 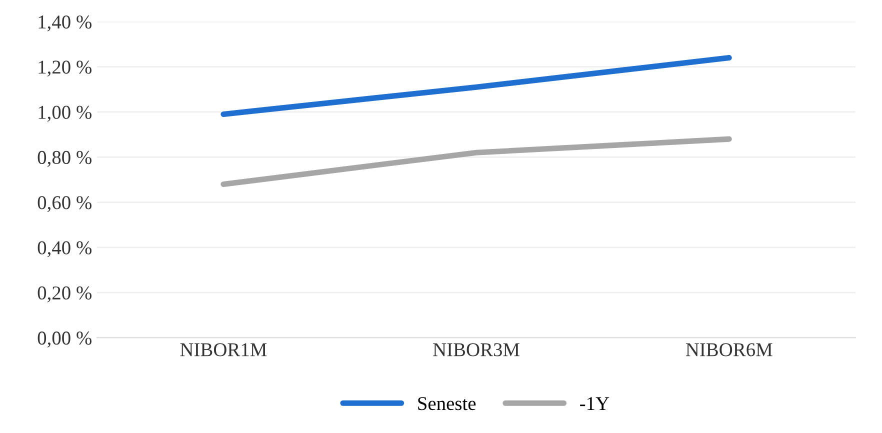 I want to click on legend-label: Seneste, so click(x=447, y=403).